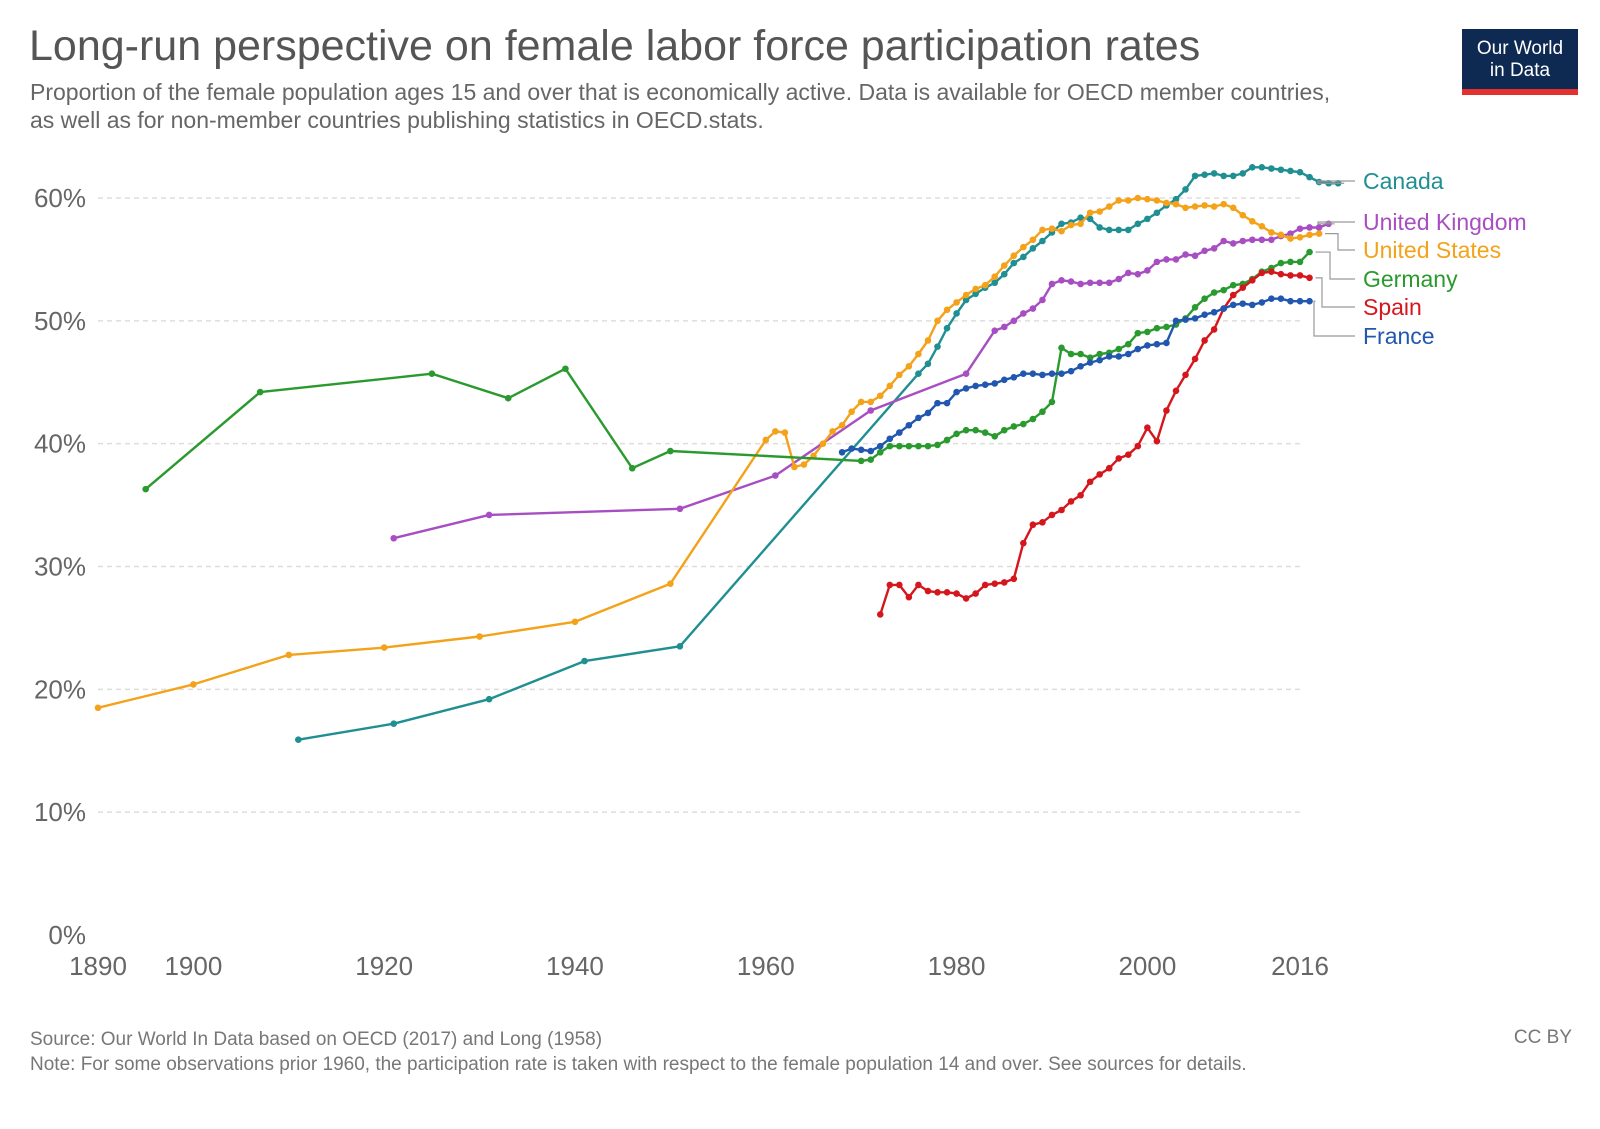 Image resolution: width=1600 pixels, height=1129 pixels. What do you see at coordinates (1094, 442) in the screenshot?
I see `series-line-spain` at bounding box center [1094, 442].